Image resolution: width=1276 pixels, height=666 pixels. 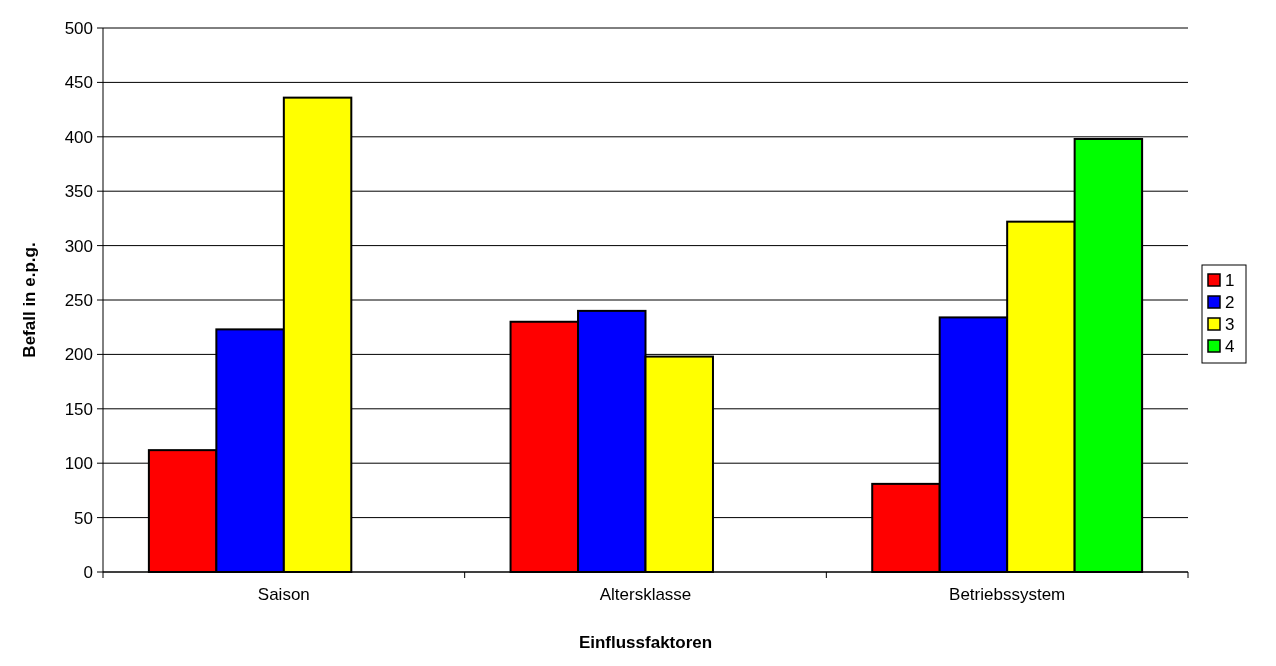 I want to click on y-tick-label: 300, so click(x=78, y=246).